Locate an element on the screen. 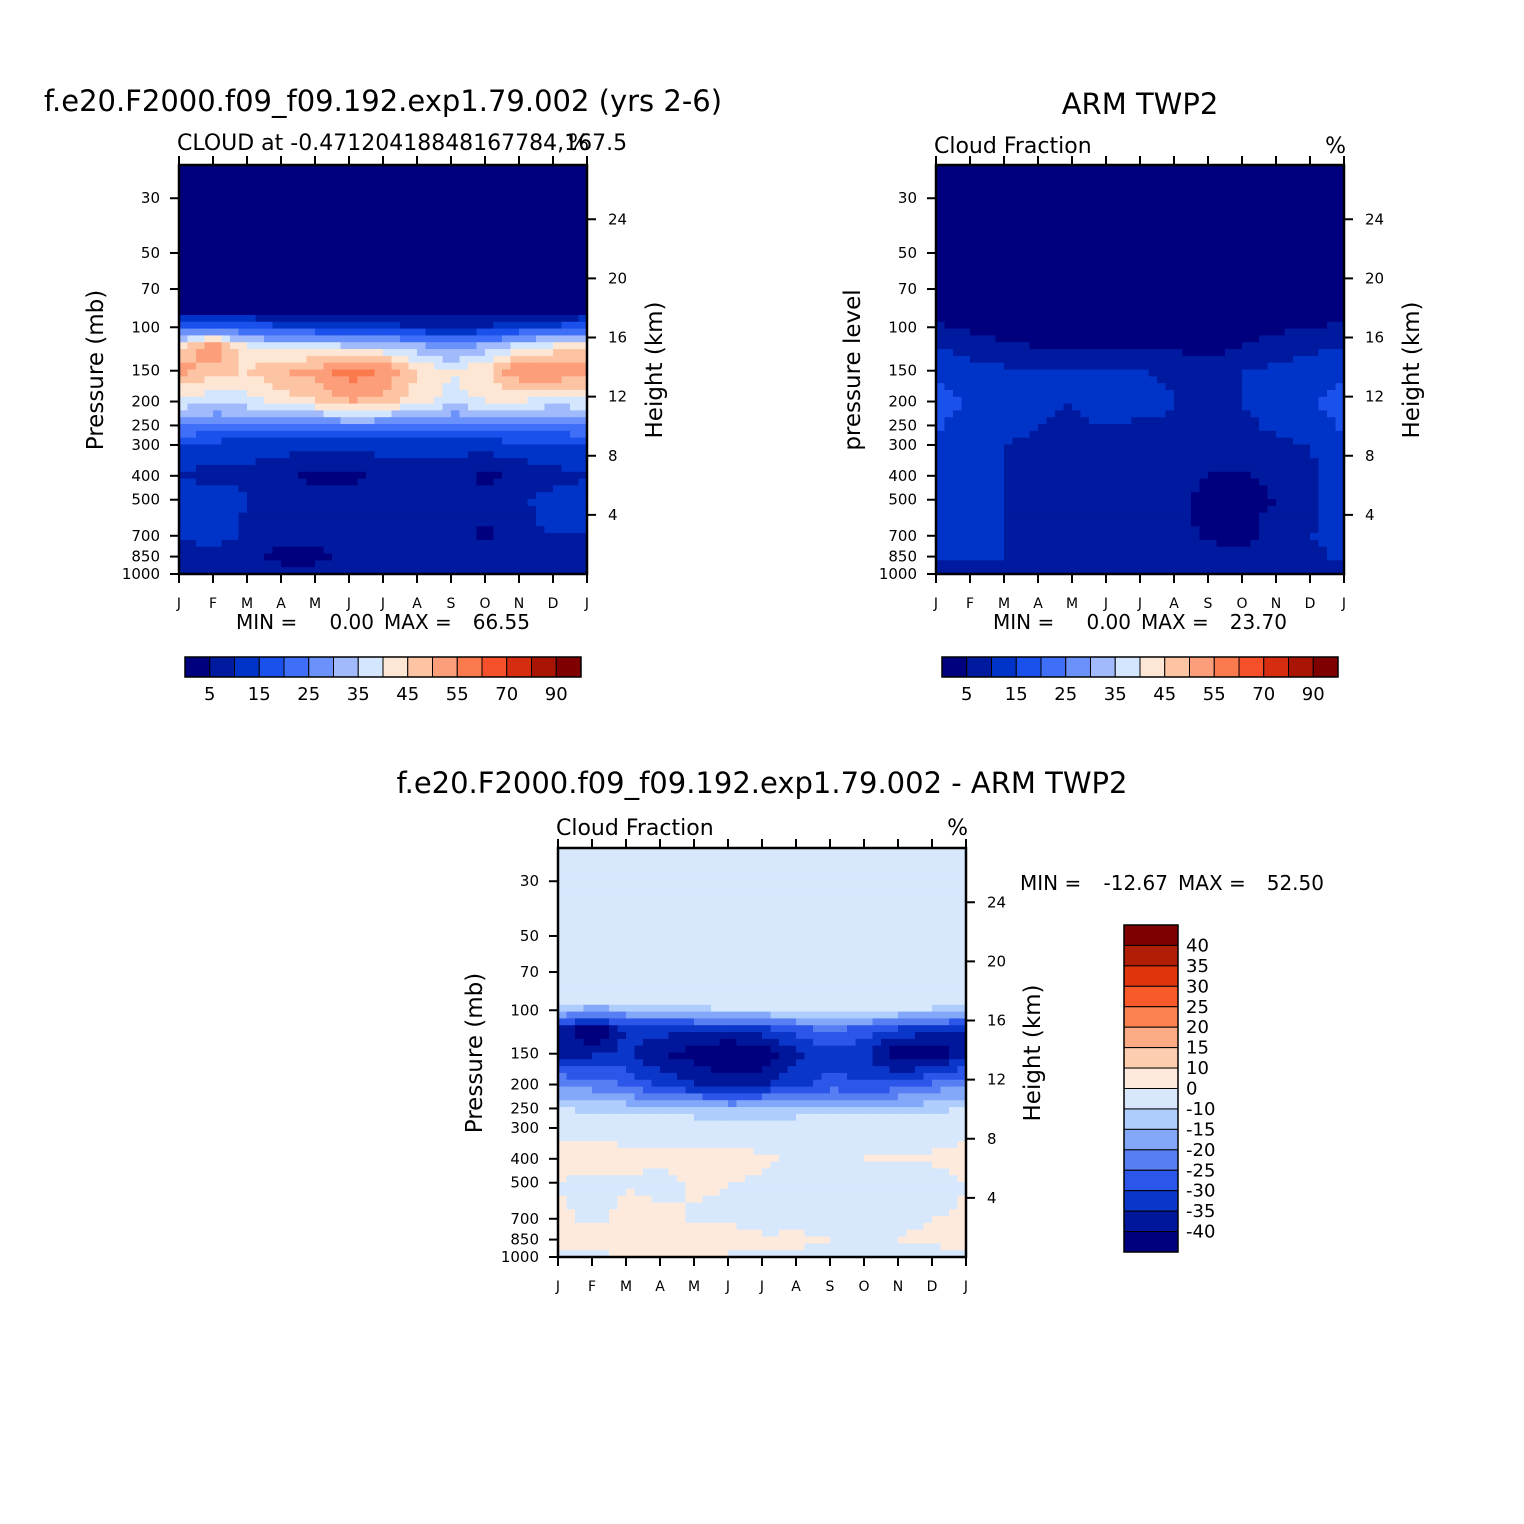 The height and width of the screenshot is (1524, 1524). y-tick-label-right: 12 is located at coordinates (617, 397).